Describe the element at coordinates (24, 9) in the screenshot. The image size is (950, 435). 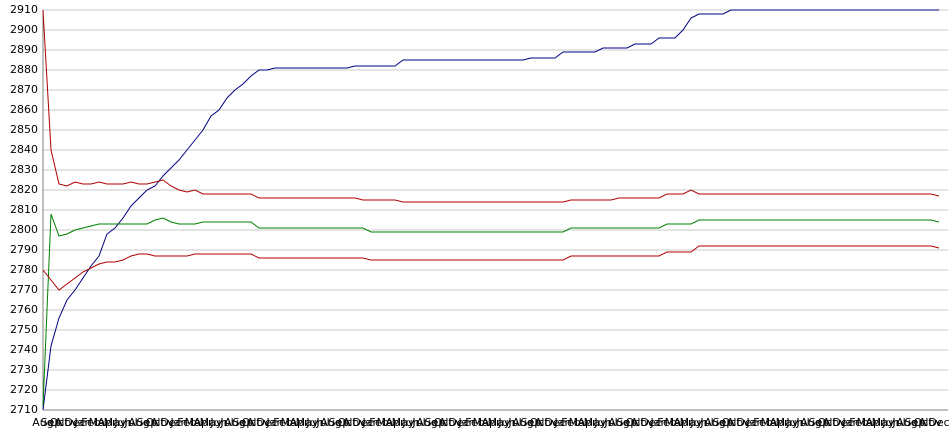
I see `y-tick-label: 2910` at that location.